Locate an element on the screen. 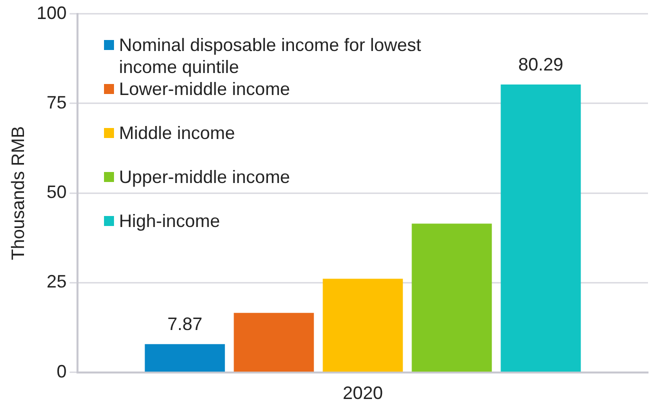 The image size is (654, 412). data-label: 7.87 is located at coordinates (184, 324).